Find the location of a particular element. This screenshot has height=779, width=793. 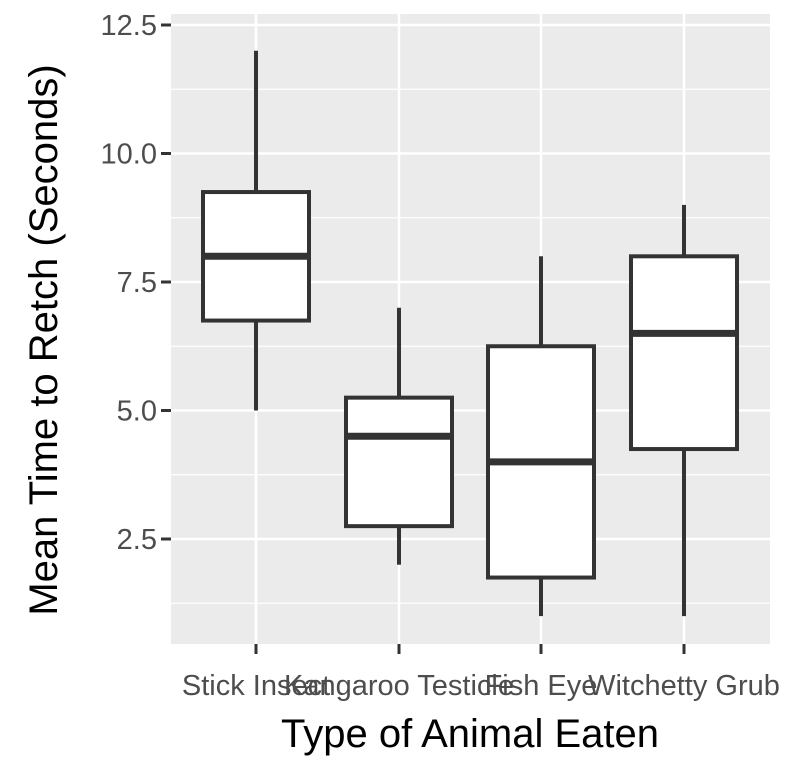

box-kangaroo-testicle is located at coordinates (399, 436).